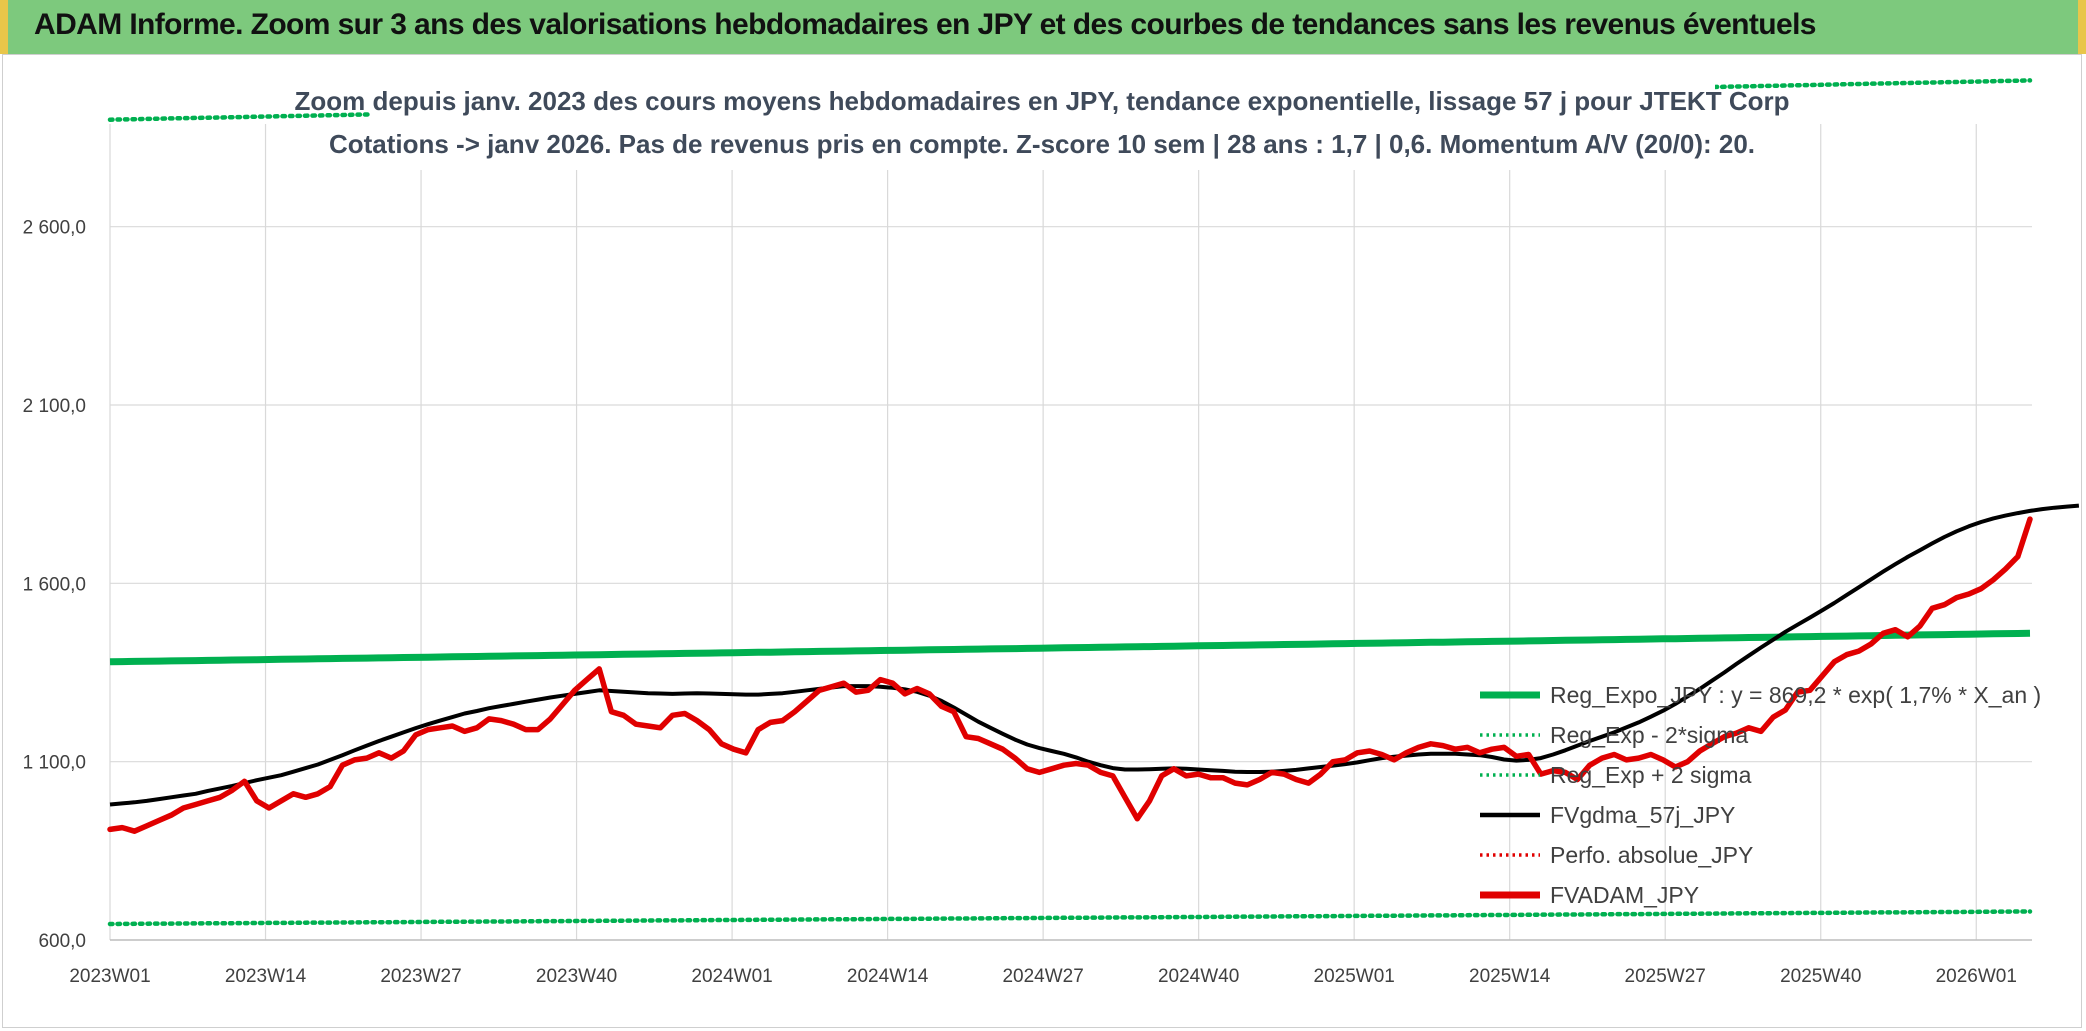 The height and width of the screenshot is (1031, 2086). What do you see at coordinates (576, 976) in the screenshot?
I see `x-tick-label: 2023W40` at bounding box center [576, 976].